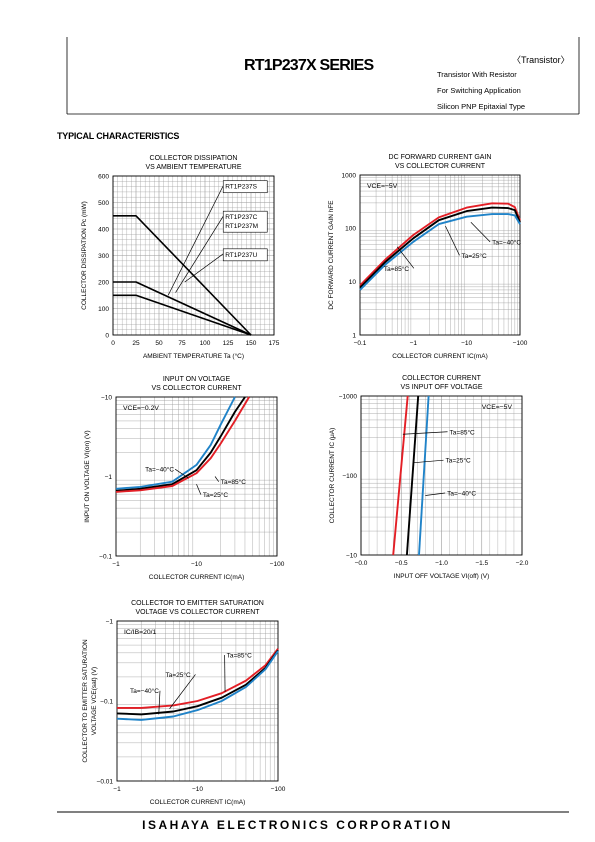 Image resolution: width=595 pixels, height=842 pixels. I want to click on section-title: TYPICAL CHARACTERISTICS, so click(118, 136).